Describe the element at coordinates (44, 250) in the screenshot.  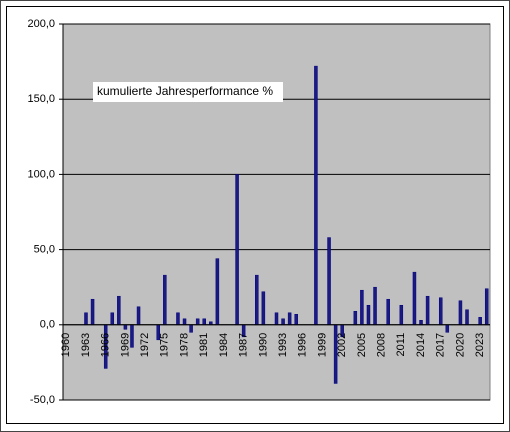
I see `y-tick-label: 50,0` at that location.